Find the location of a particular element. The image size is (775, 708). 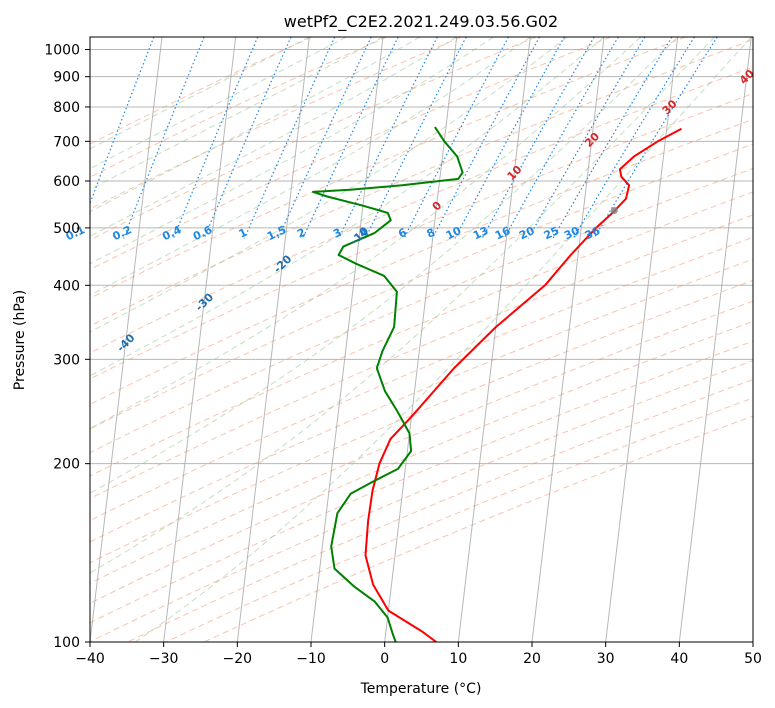

x-tick-label: 20 is located at coordinates (532, 659).